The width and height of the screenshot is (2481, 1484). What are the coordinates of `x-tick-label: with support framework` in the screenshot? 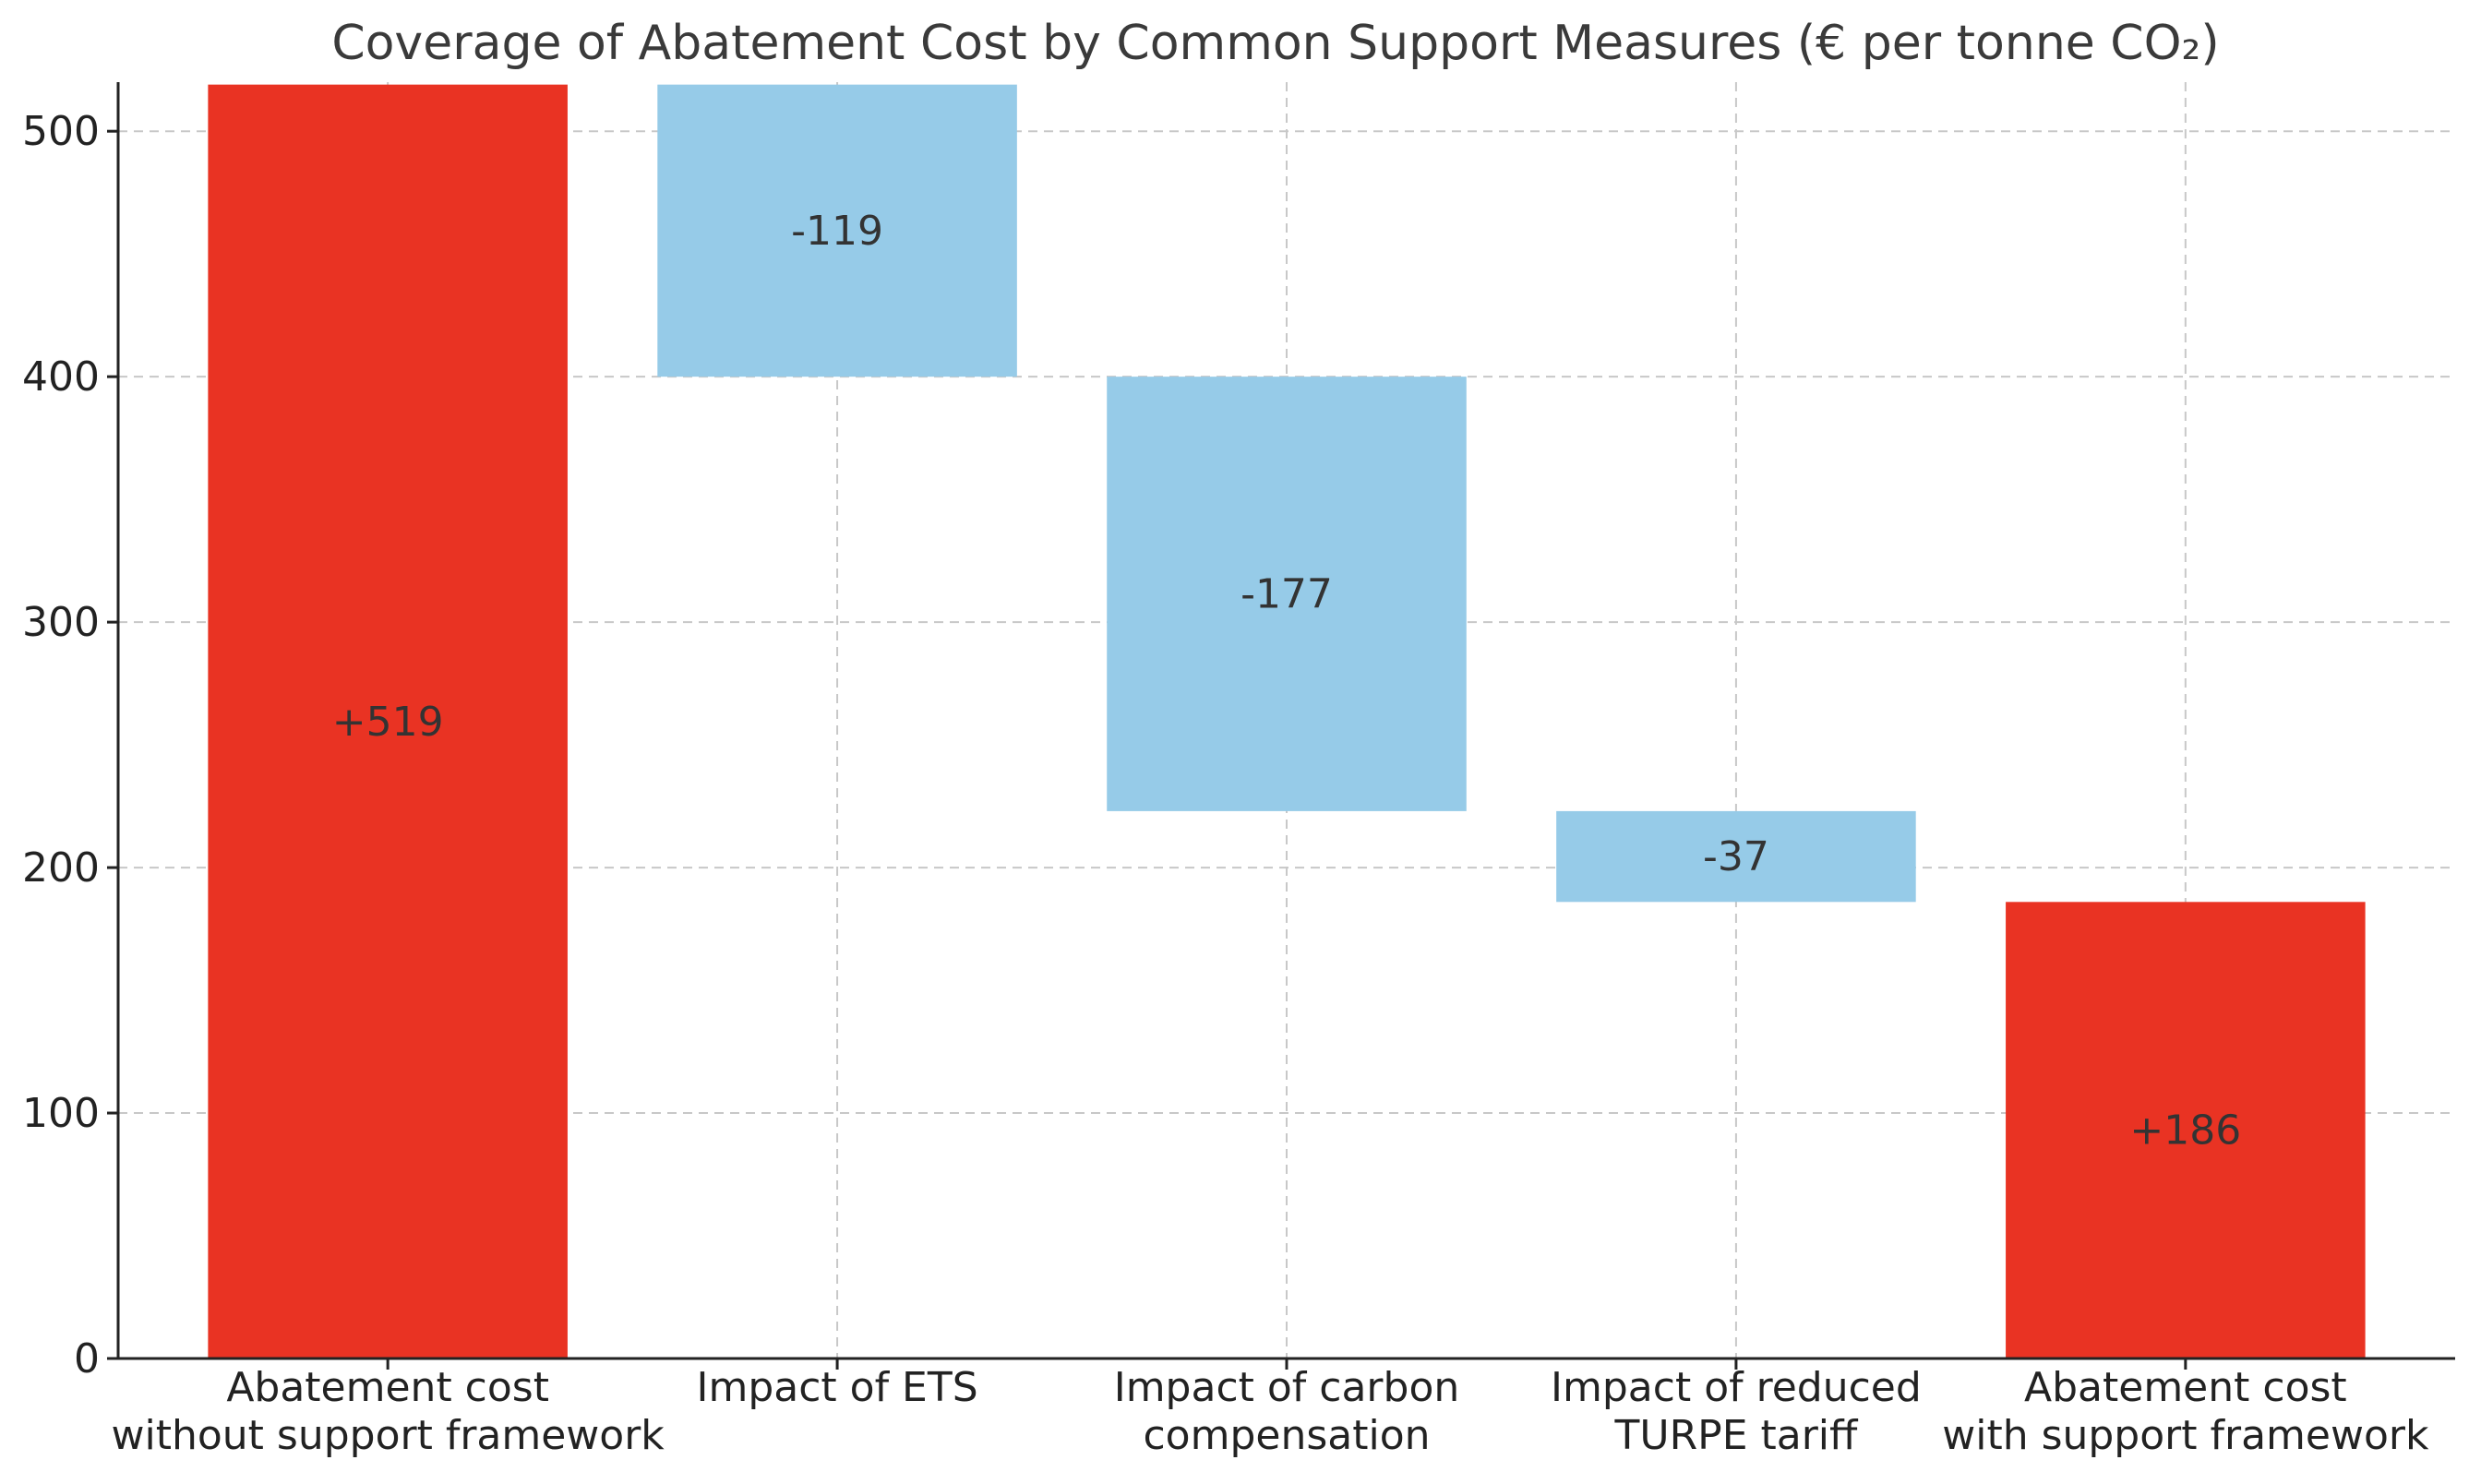 It's located at (2185, 1435).